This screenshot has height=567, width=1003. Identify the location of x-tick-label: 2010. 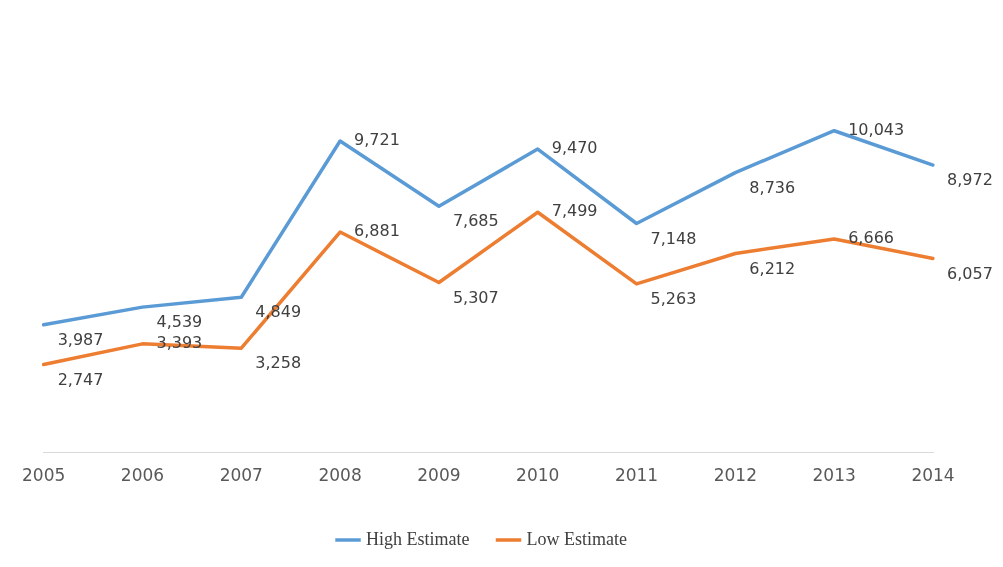
(538, 475).